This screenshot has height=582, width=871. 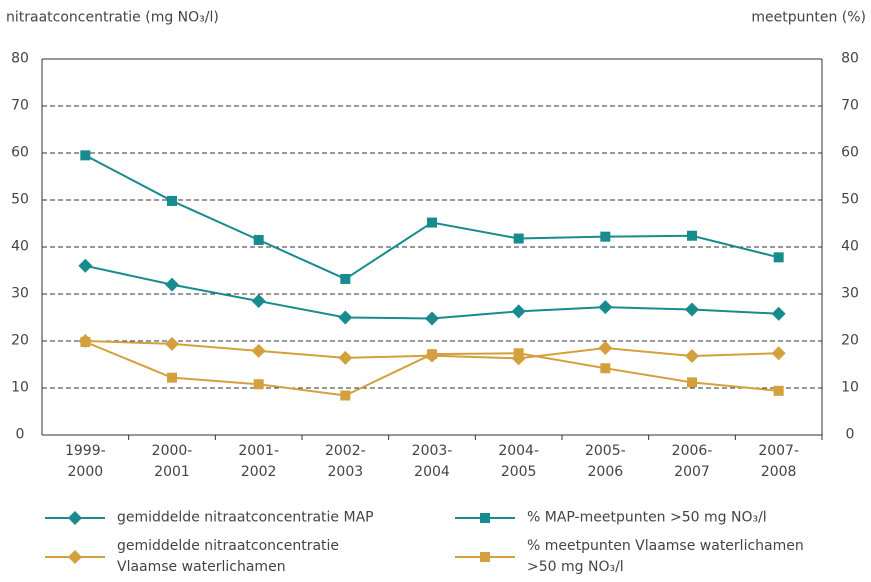 I want to click on y2-tick-label: 60, so click(x=850, y=152).